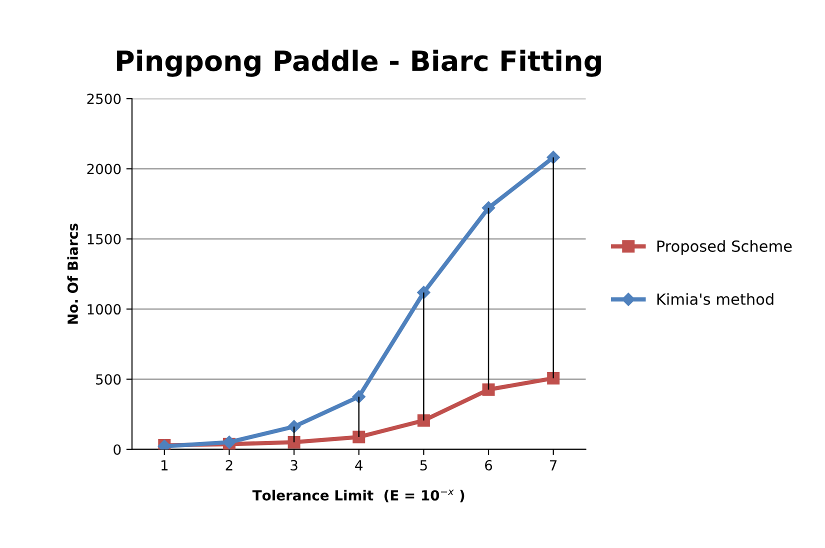 This screenshot has width=825, height=548. Describe the element at coordinates (117, 449) in the screenshot. I see `y-tick-label: 0` at that location.